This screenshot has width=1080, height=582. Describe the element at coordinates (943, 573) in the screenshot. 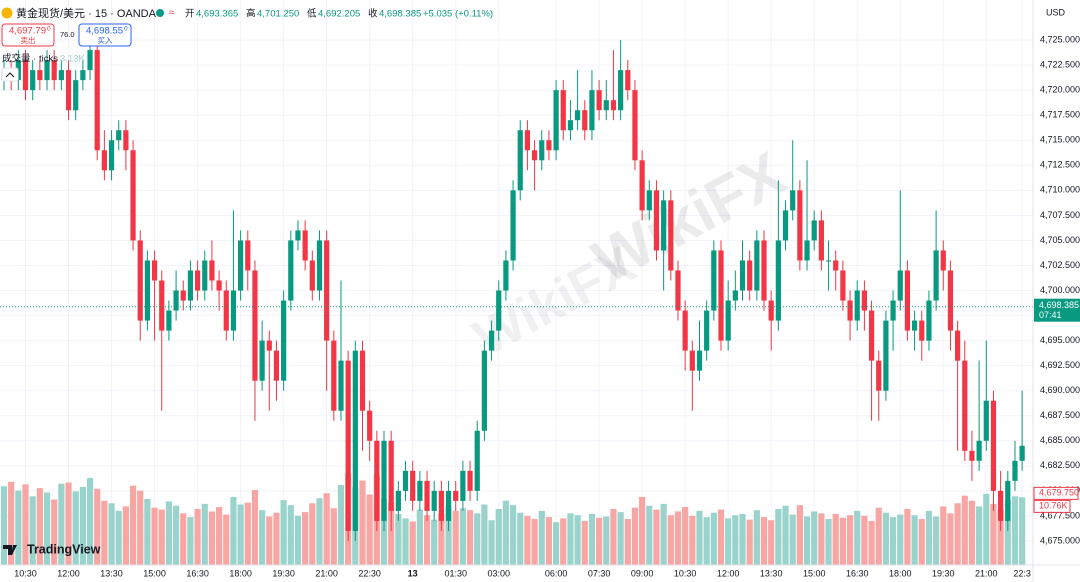

I see `x-tick-label: 19:30` at that location.